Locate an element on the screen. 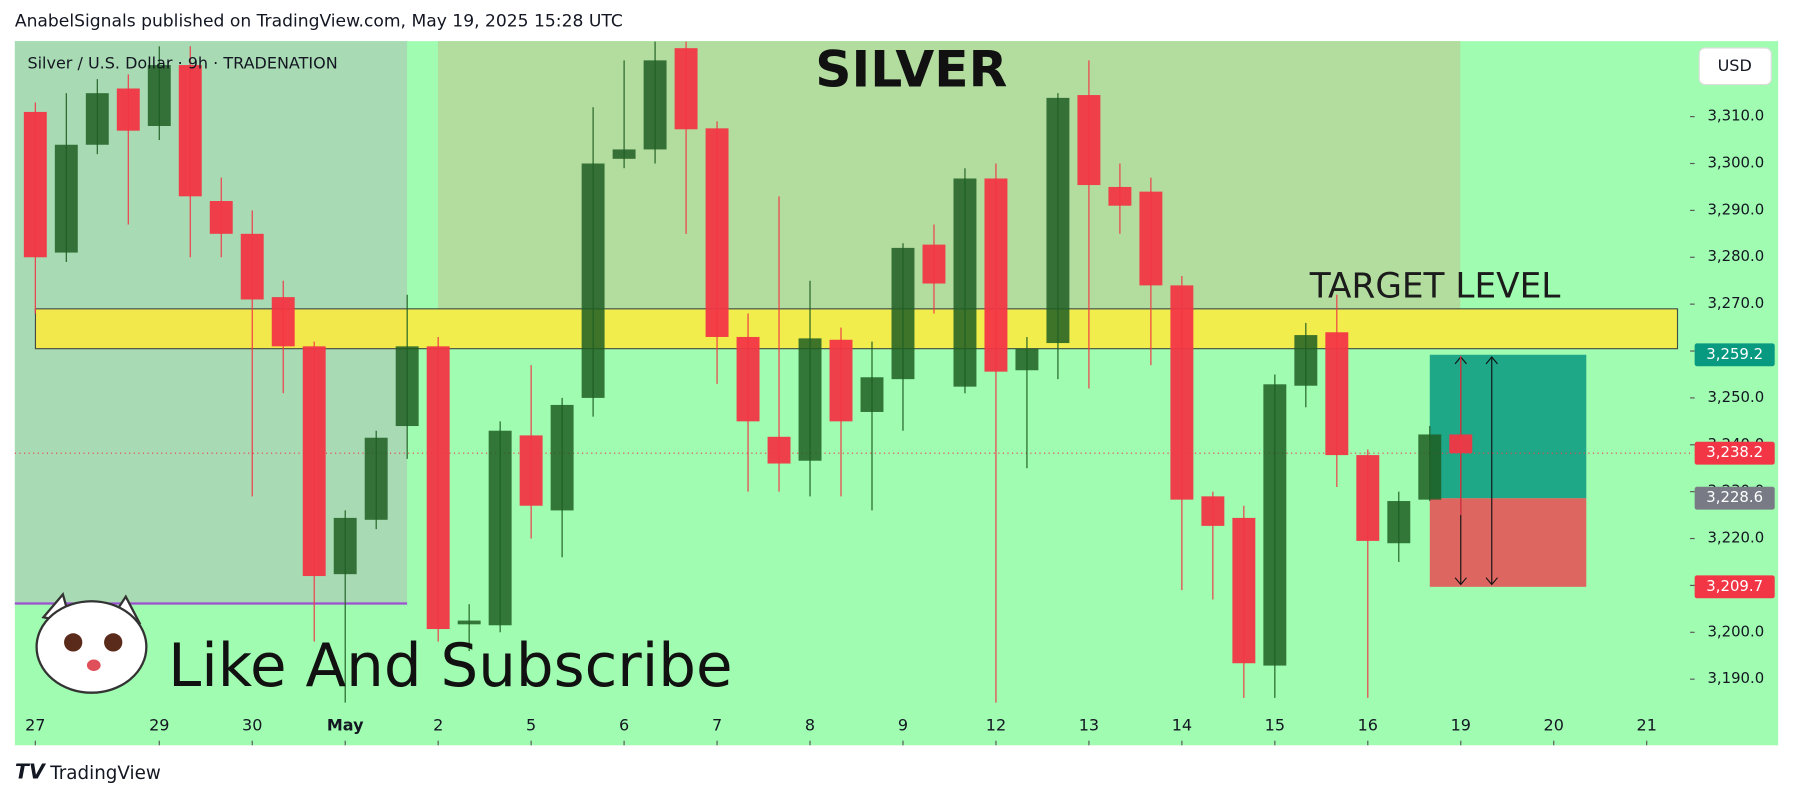 This screenshot has width=1793, height=799. x-tick-label: 12 is located at coordinates (996, 724).